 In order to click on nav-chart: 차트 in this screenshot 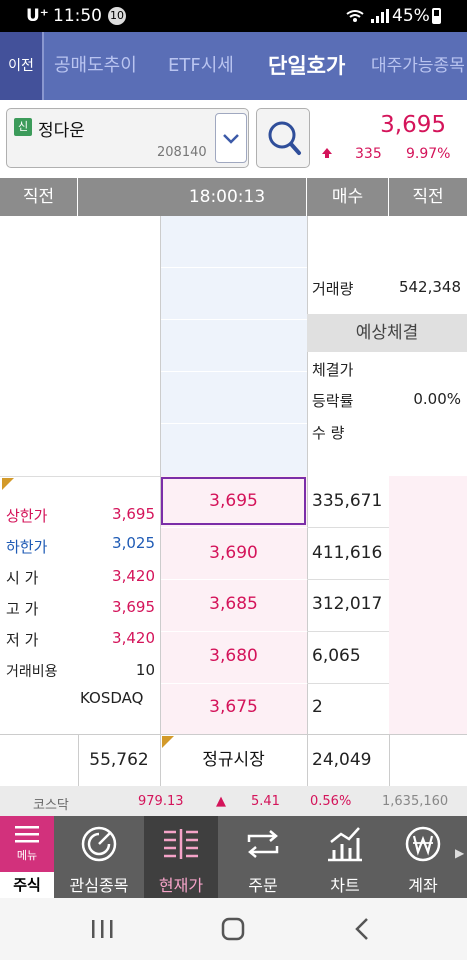, I will do `click(345, 857)`.